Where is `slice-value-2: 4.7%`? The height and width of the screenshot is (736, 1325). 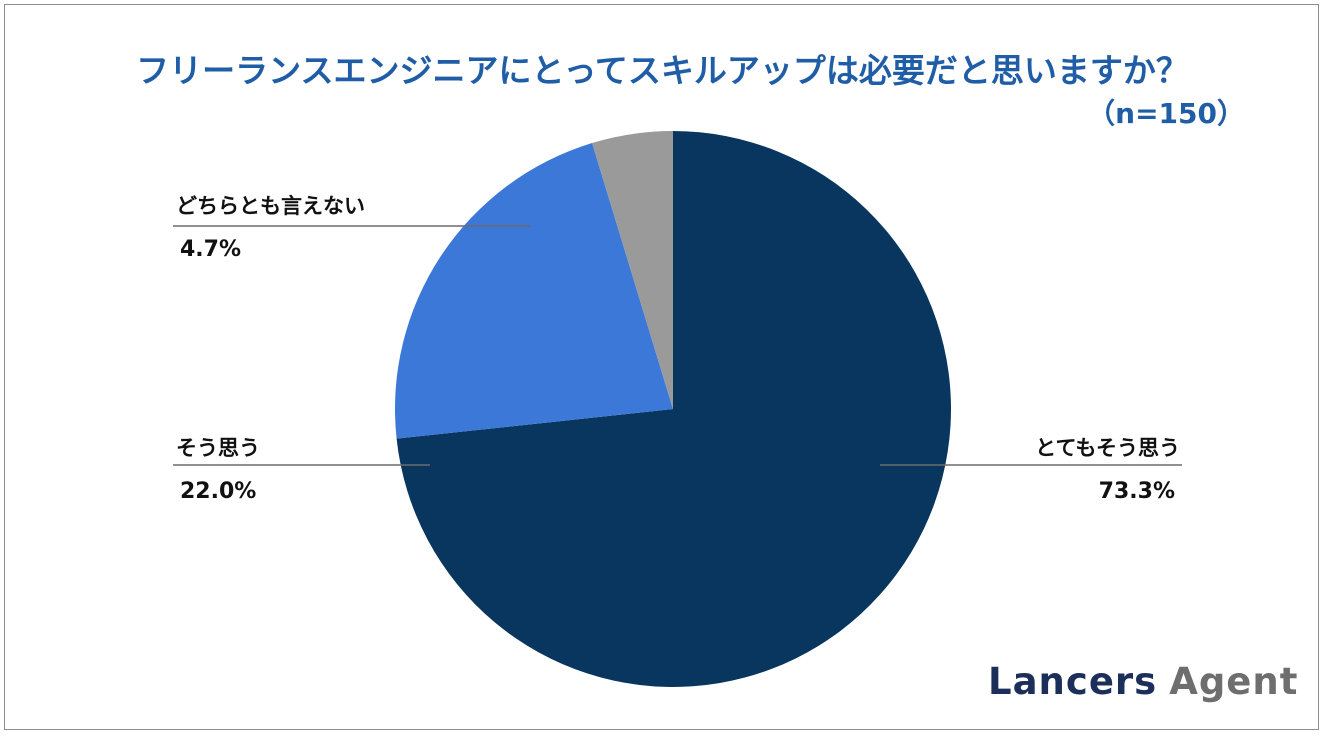 slice-value-2: 4.7% is located at coordinates (211, 249).